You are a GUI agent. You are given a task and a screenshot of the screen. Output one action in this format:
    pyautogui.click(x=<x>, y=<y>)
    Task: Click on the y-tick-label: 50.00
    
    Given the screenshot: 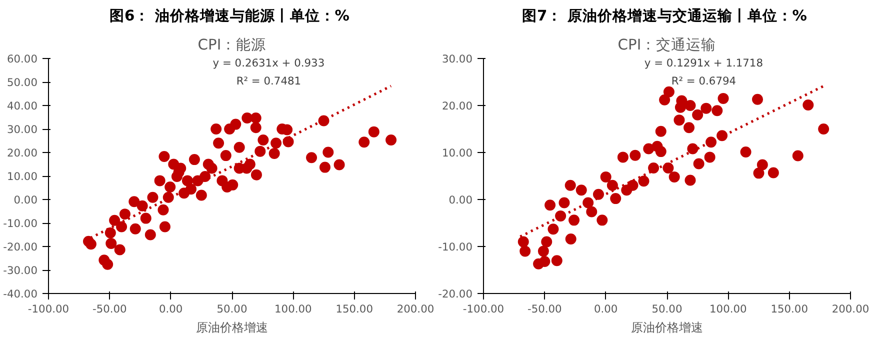 What is the action you would take?
    pyautogui.click(x=22, y=82)
    